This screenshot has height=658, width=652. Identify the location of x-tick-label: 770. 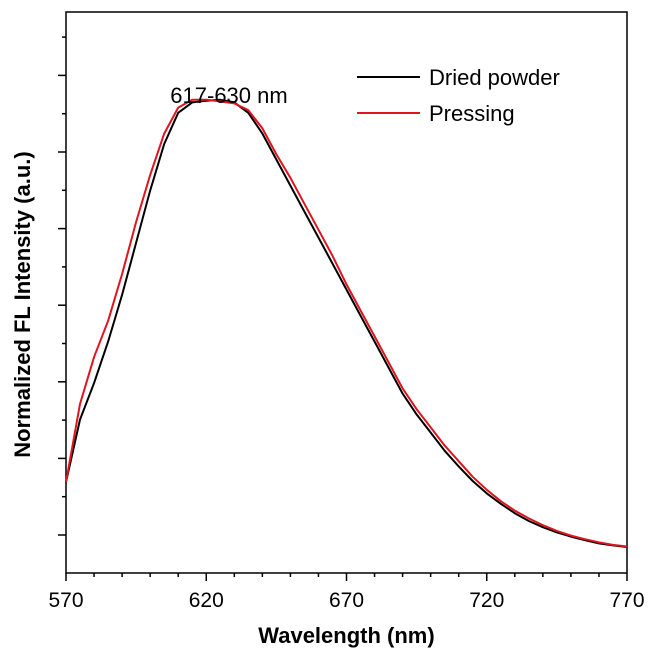
(626, 600).